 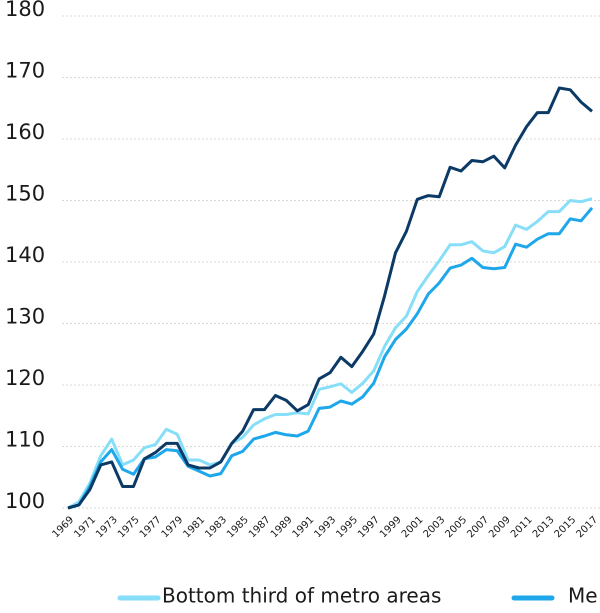 I want to click on x-tick-label: 1977, so click(x=151, y=527).